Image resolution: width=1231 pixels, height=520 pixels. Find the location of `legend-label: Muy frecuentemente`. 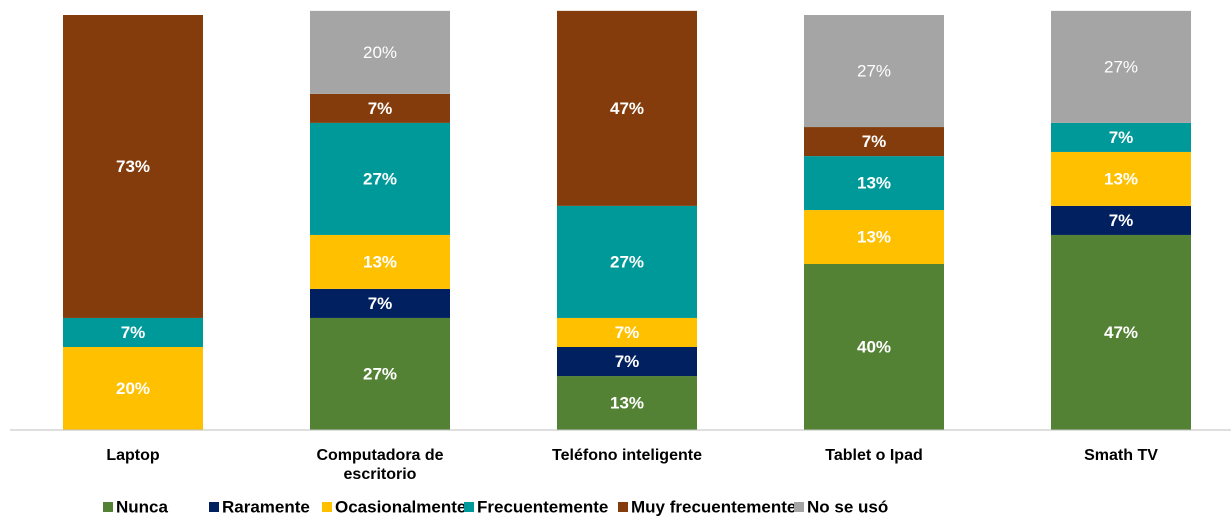

legend-label: Muy frecuentemente is located at coordinates (713, 506).